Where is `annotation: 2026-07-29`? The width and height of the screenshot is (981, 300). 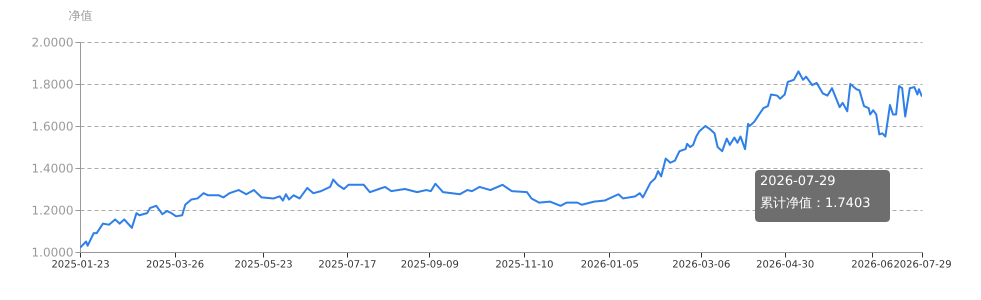
annotation: 2026-07-29 is located at coordinates (798, 181).